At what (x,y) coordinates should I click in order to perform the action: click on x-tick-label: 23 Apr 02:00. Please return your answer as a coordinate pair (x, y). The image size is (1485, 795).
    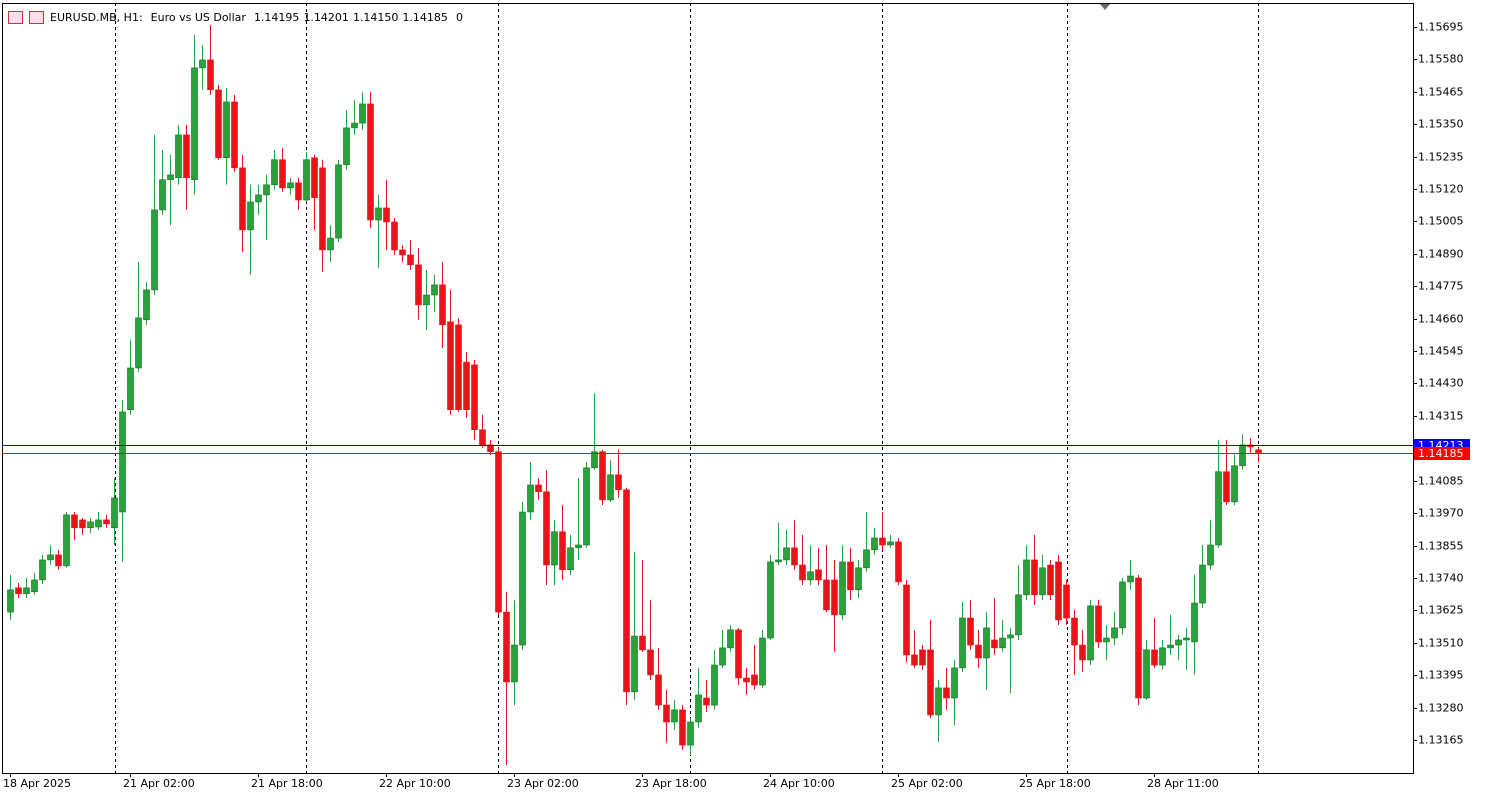
    Looking at the image, I should click on (543, 783).